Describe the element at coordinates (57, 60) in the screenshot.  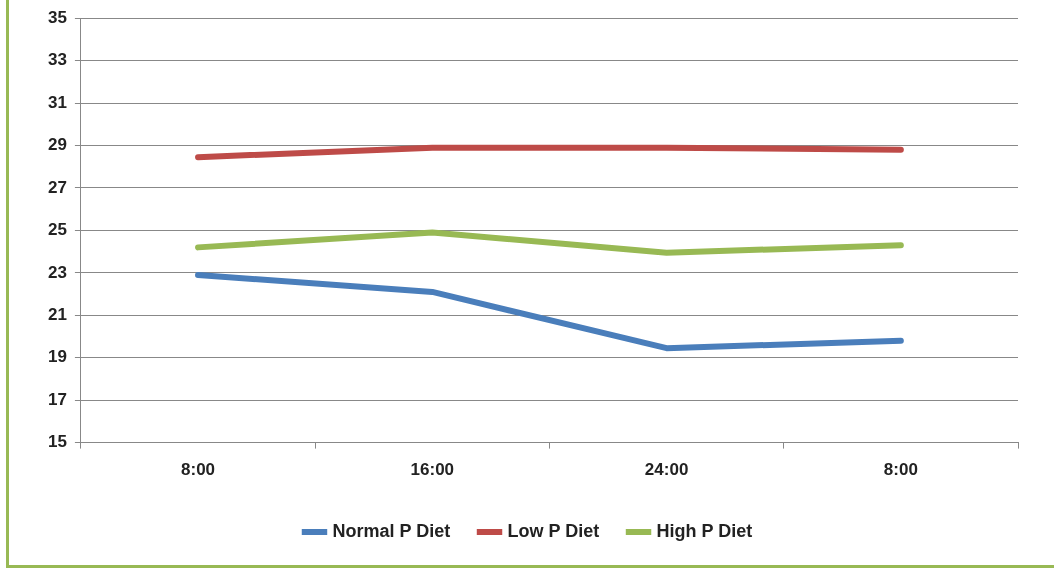
I see `y-tick-label: 33` at that location.